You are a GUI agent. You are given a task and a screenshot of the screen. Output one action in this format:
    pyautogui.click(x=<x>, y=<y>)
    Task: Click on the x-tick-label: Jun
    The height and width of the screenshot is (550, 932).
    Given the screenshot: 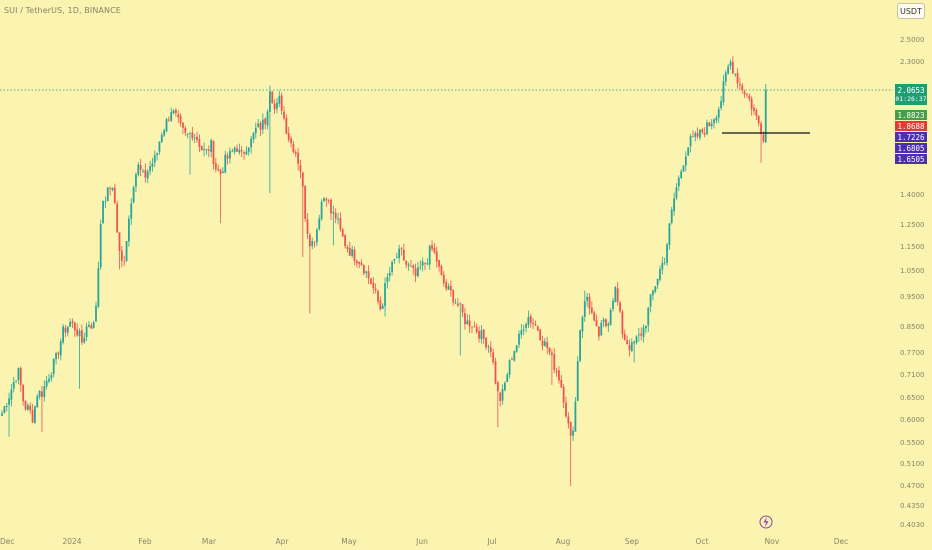 What is the action you would take?
    pyautogui.click(x=421, y=541)
    